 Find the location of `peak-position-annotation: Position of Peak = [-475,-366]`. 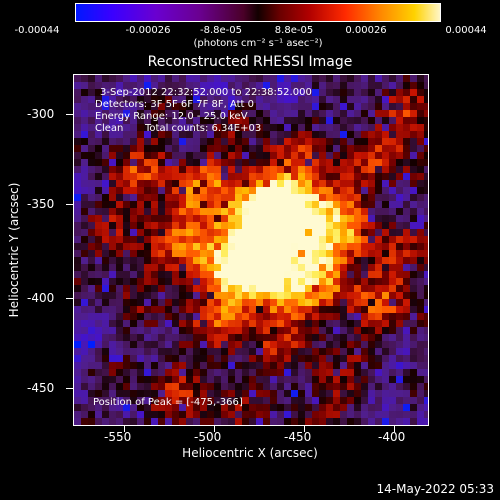

peak-position-annotation: Position of Peak = [-475,-366] is located at coordinates (168, 402).